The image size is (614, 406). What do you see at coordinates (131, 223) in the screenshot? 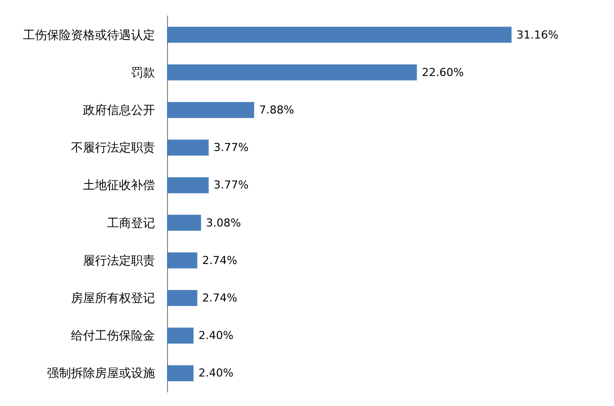
I see `y-tick-label: 工商登记` at bounding box center [131, 223].